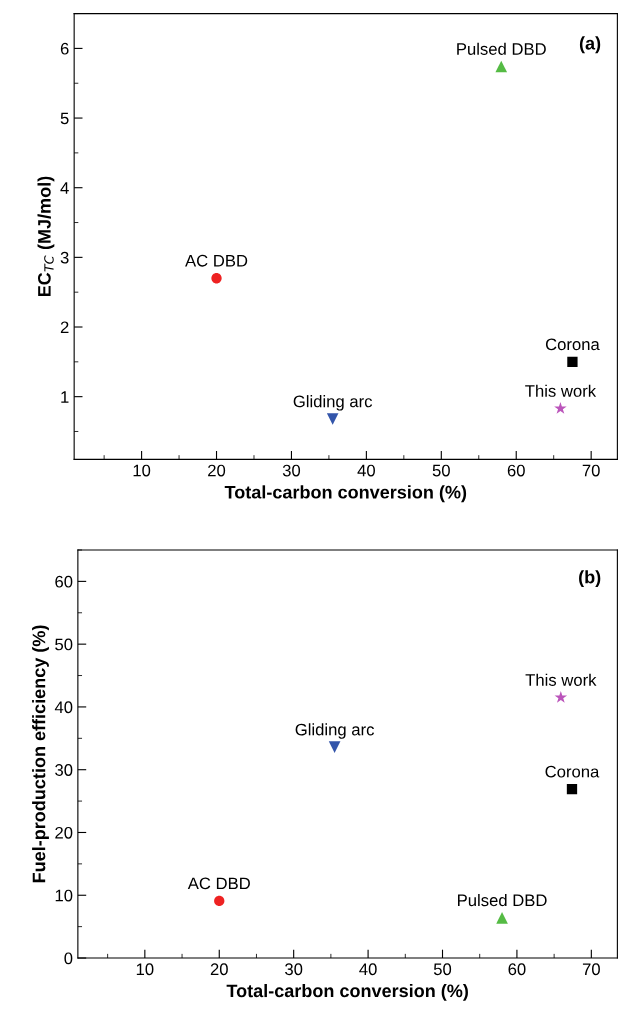 The height and width of the screenshot is (1014, 618). Describe the element at coordinates (64, 327) in the screenshot. I see `y-tick-label: 2` at that location.